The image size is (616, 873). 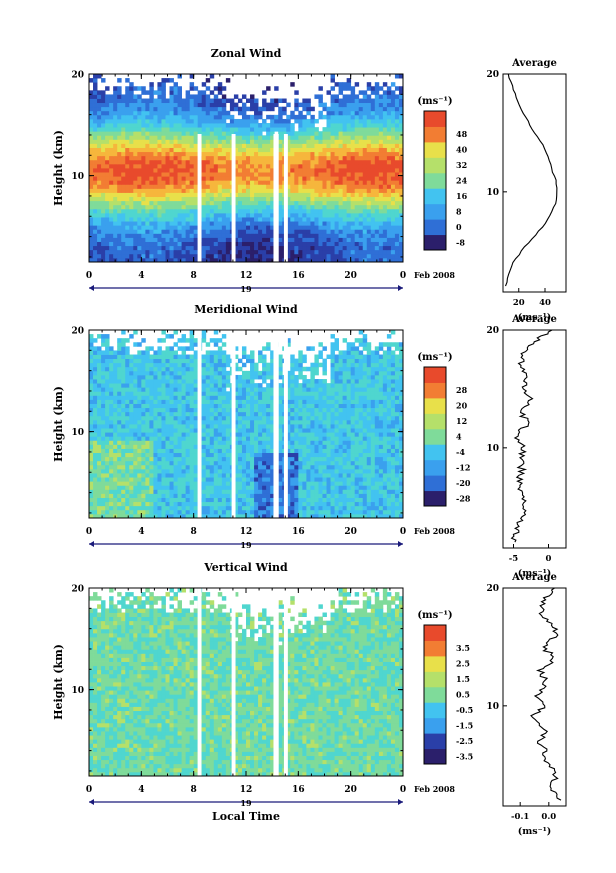 What do you see at coordinates (519, 303) in the screenshot?
I see `profile-x-tick-label: 20` at bounding box center [519, 303].